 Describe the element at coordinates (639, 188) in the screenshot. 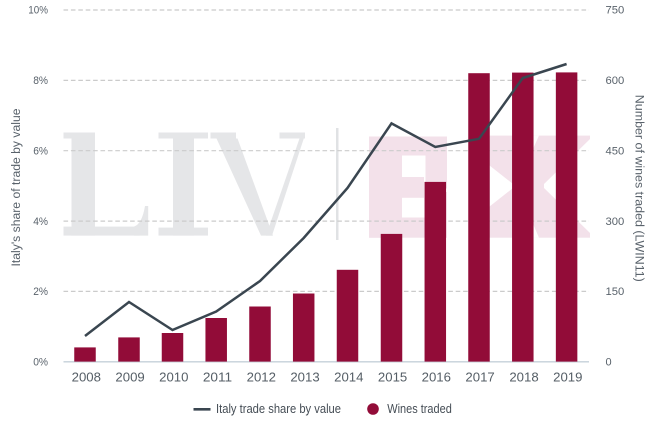

I see `svg-text:Number of wines traded (LWIN11: Number of wines traded (LWIN11)` at that location.